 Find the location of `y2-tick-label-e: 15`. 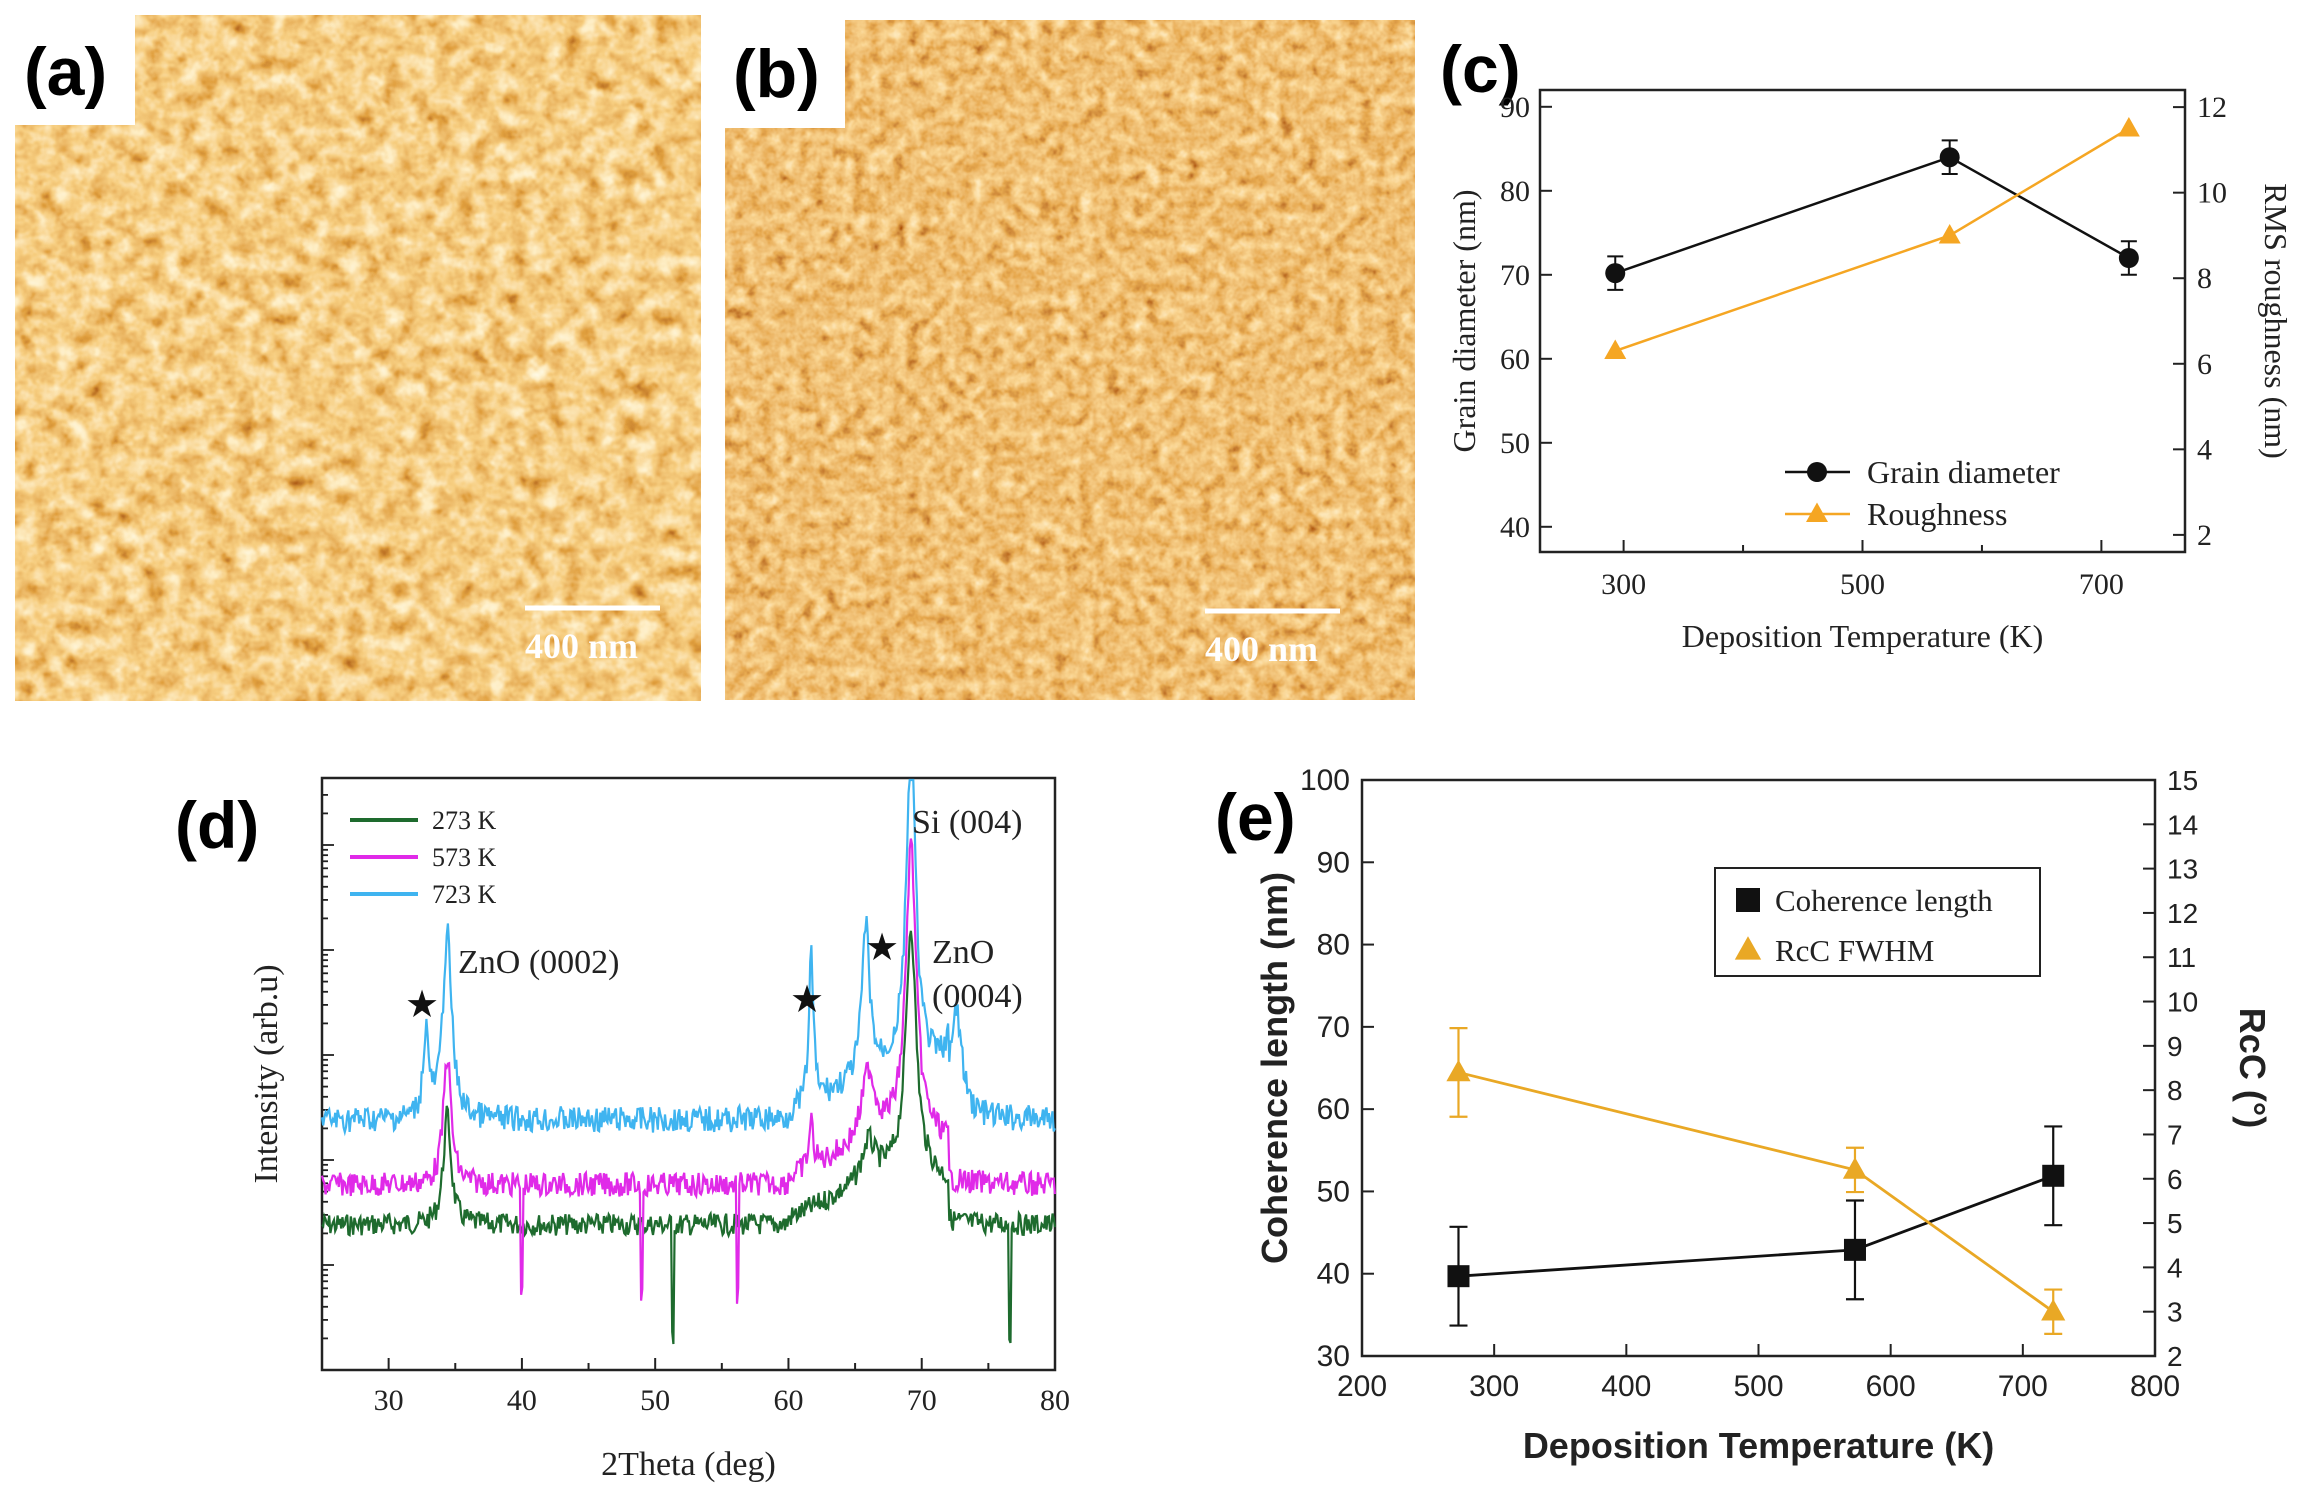

y2-tick-label-e: 15 is located at coordinates (2182, 780).